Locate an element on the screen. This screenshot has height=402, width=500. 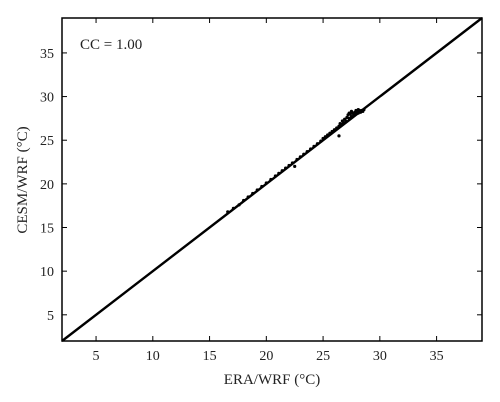
y-tick-label: 10 is located at coordinates (47, 272).